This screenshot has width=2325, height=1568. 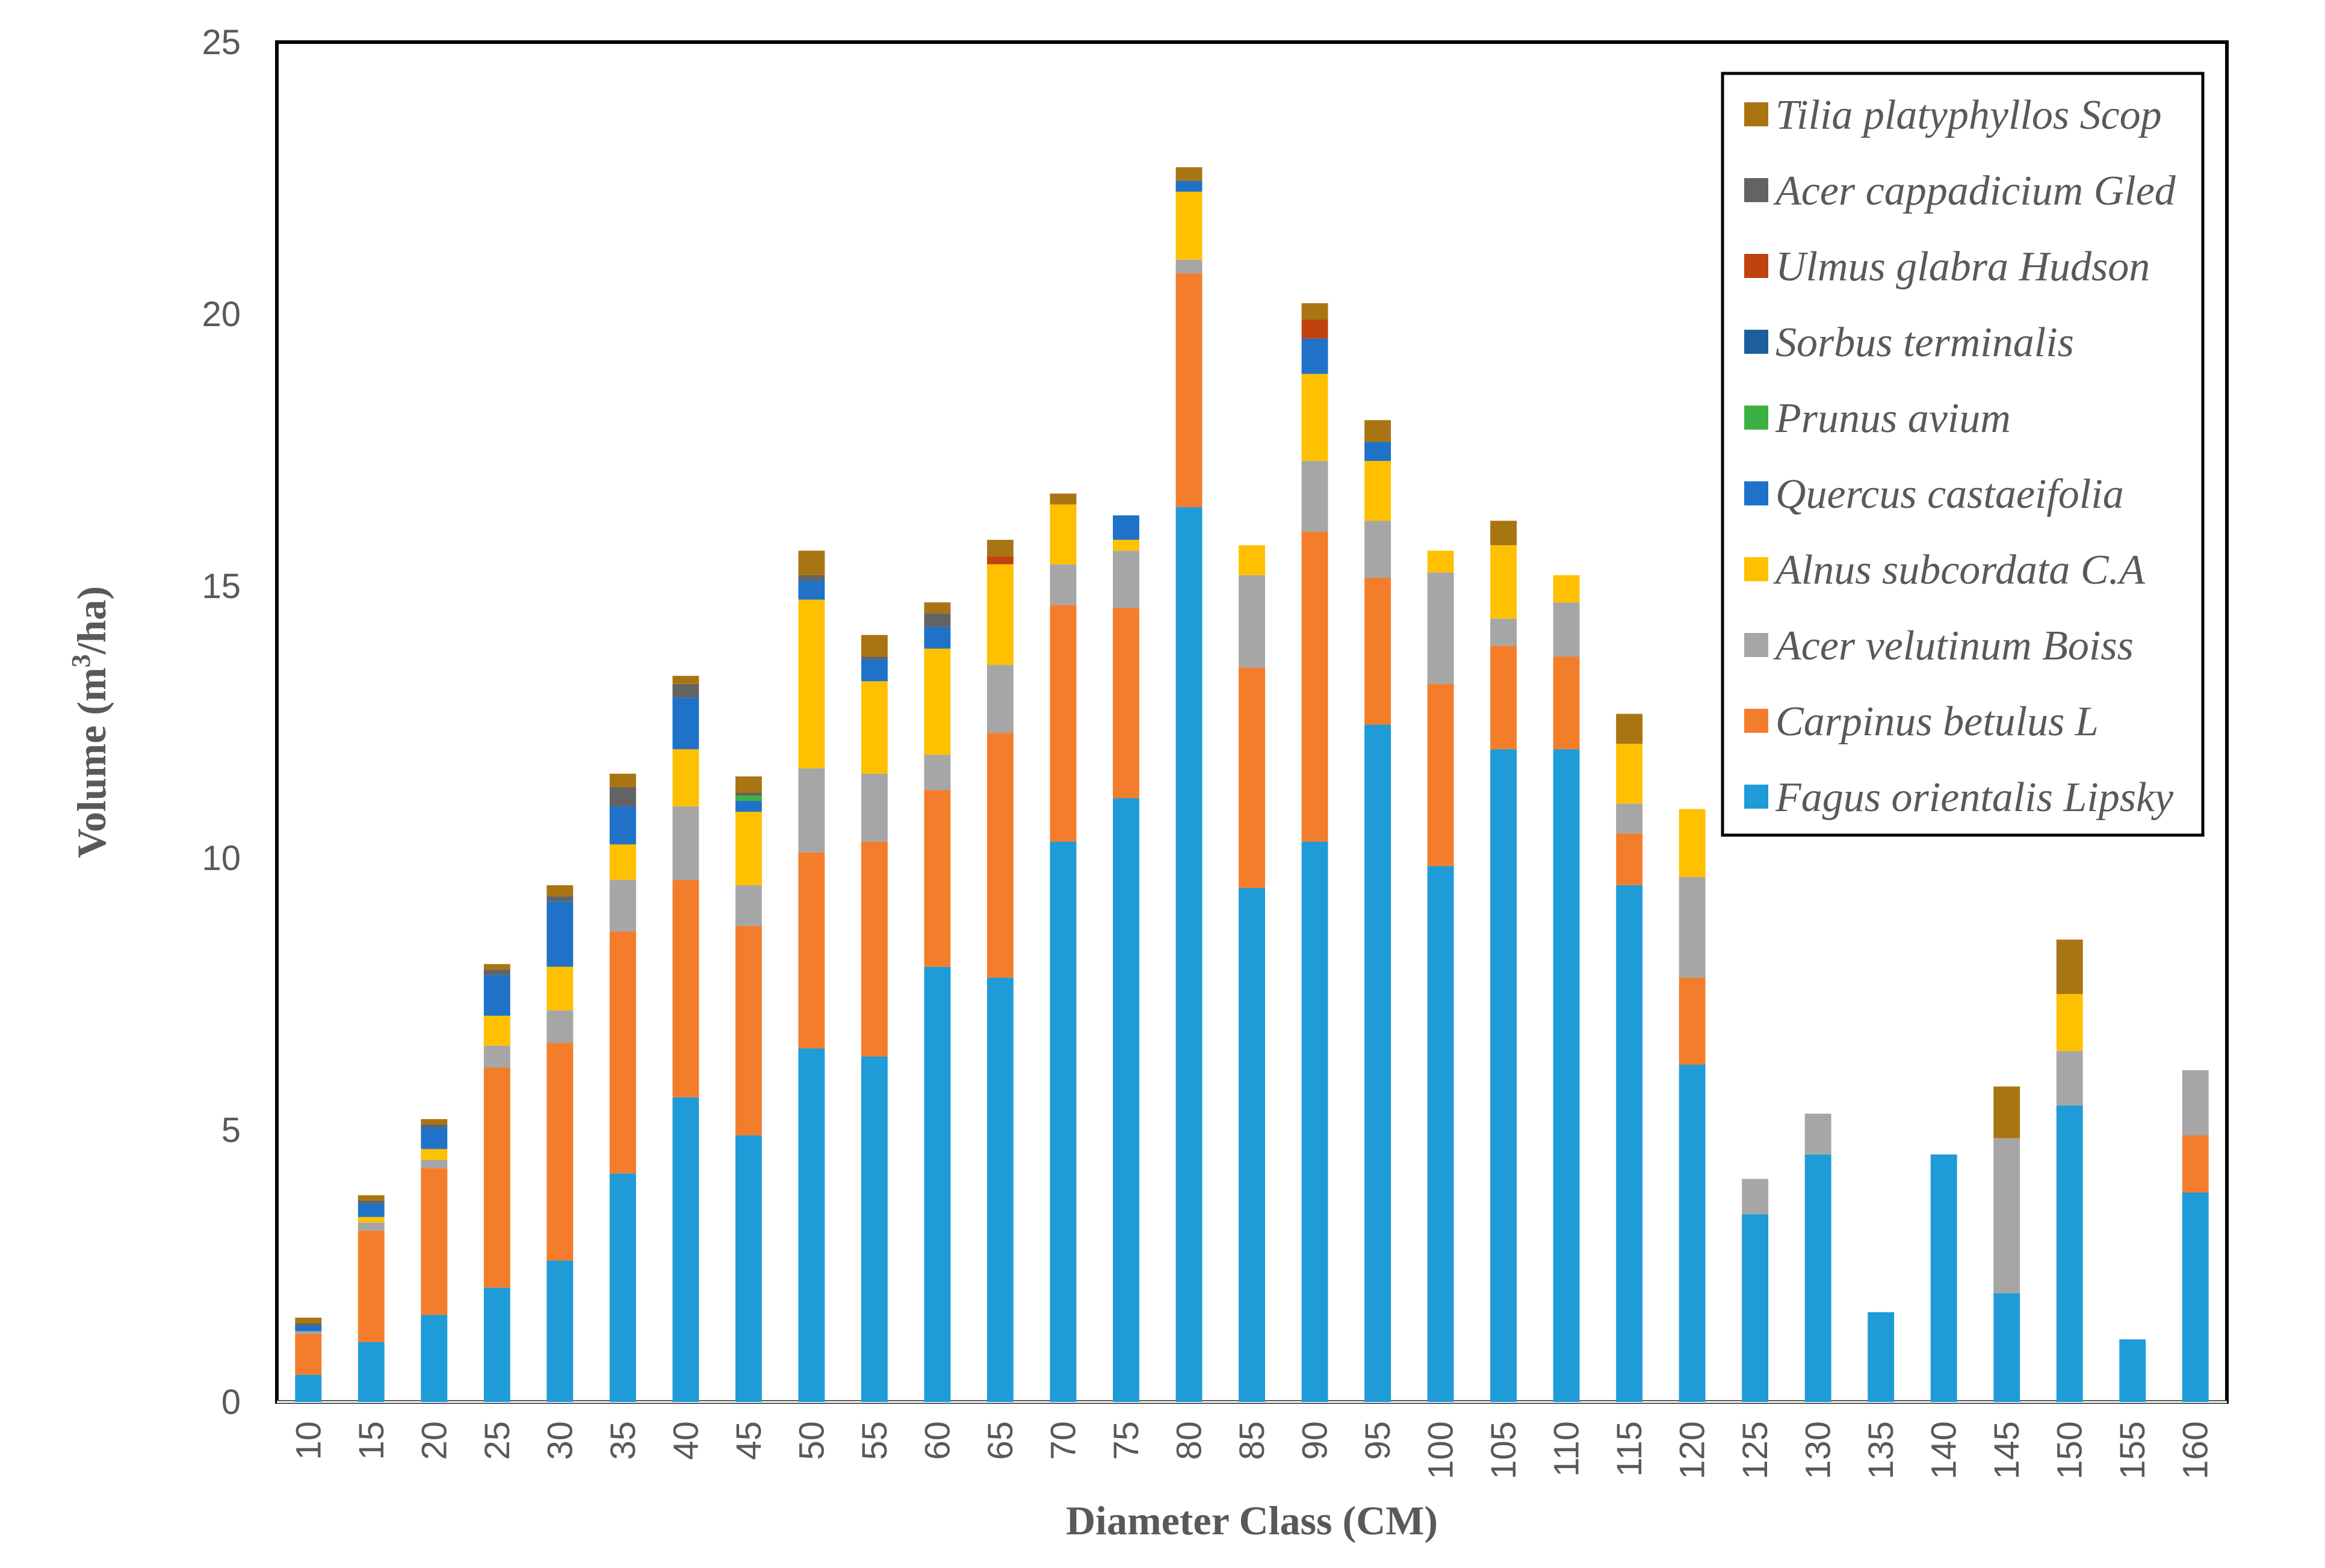 What do you see at coordinates (560, 1440) in the screenshot?
I see `x-tick-label: 30` at bounding box center [560, 1440].